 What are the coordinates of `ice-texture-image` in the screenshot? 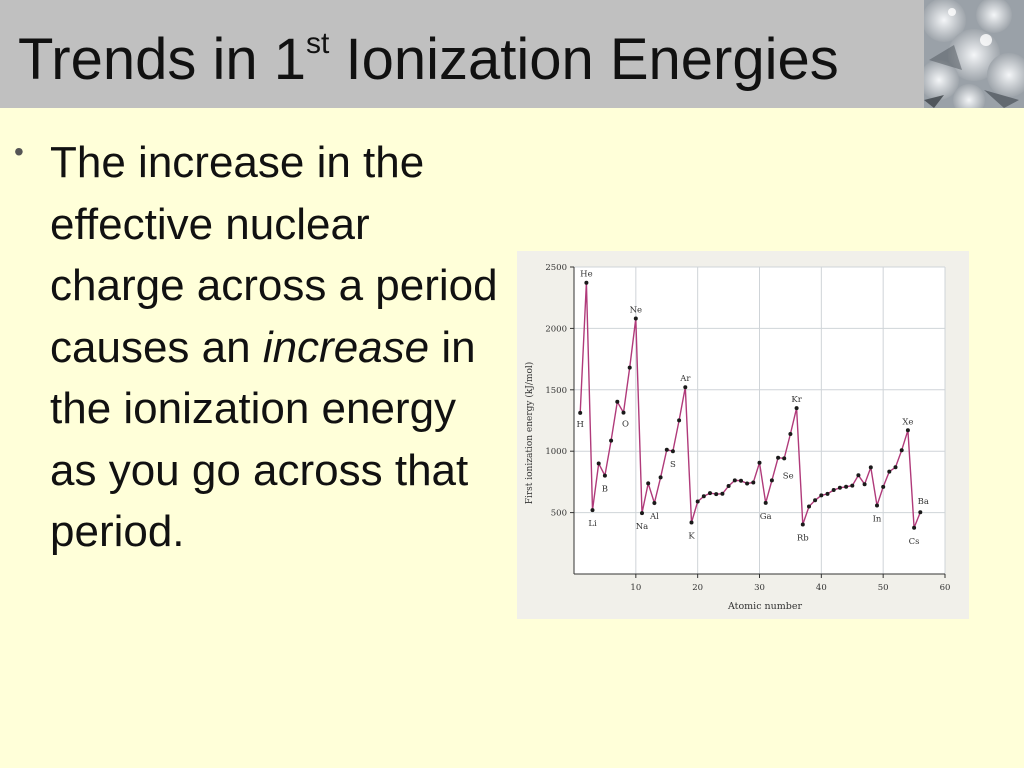 It's located at (974, 54).